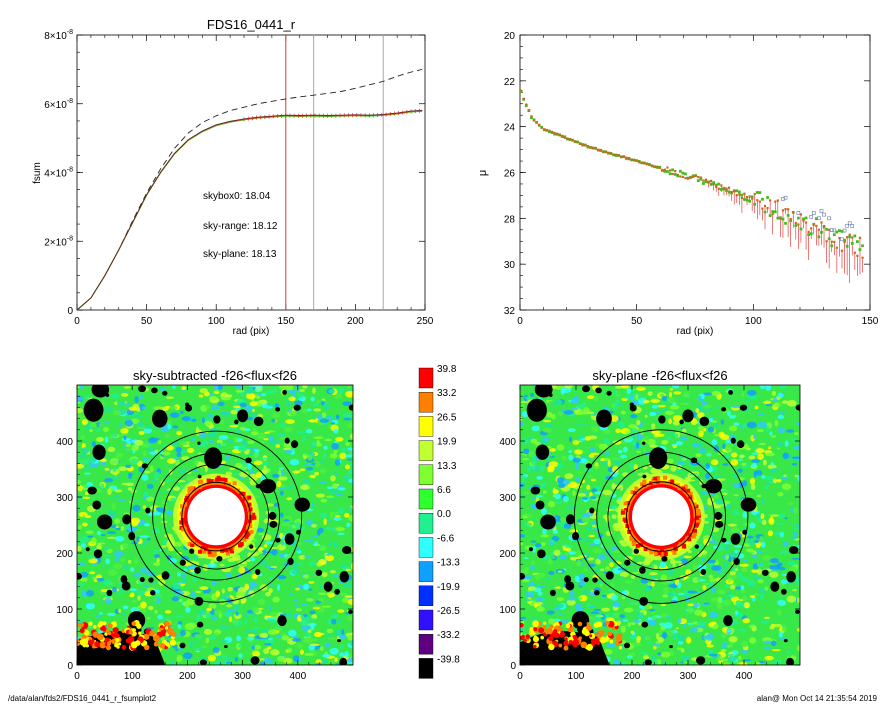 The width and height of the screenshot is (885, 708). What do you see at coordinates (661, 516) in the screenshot?
I see `galaxy-core-saturated` at bounding box center [661, 516].